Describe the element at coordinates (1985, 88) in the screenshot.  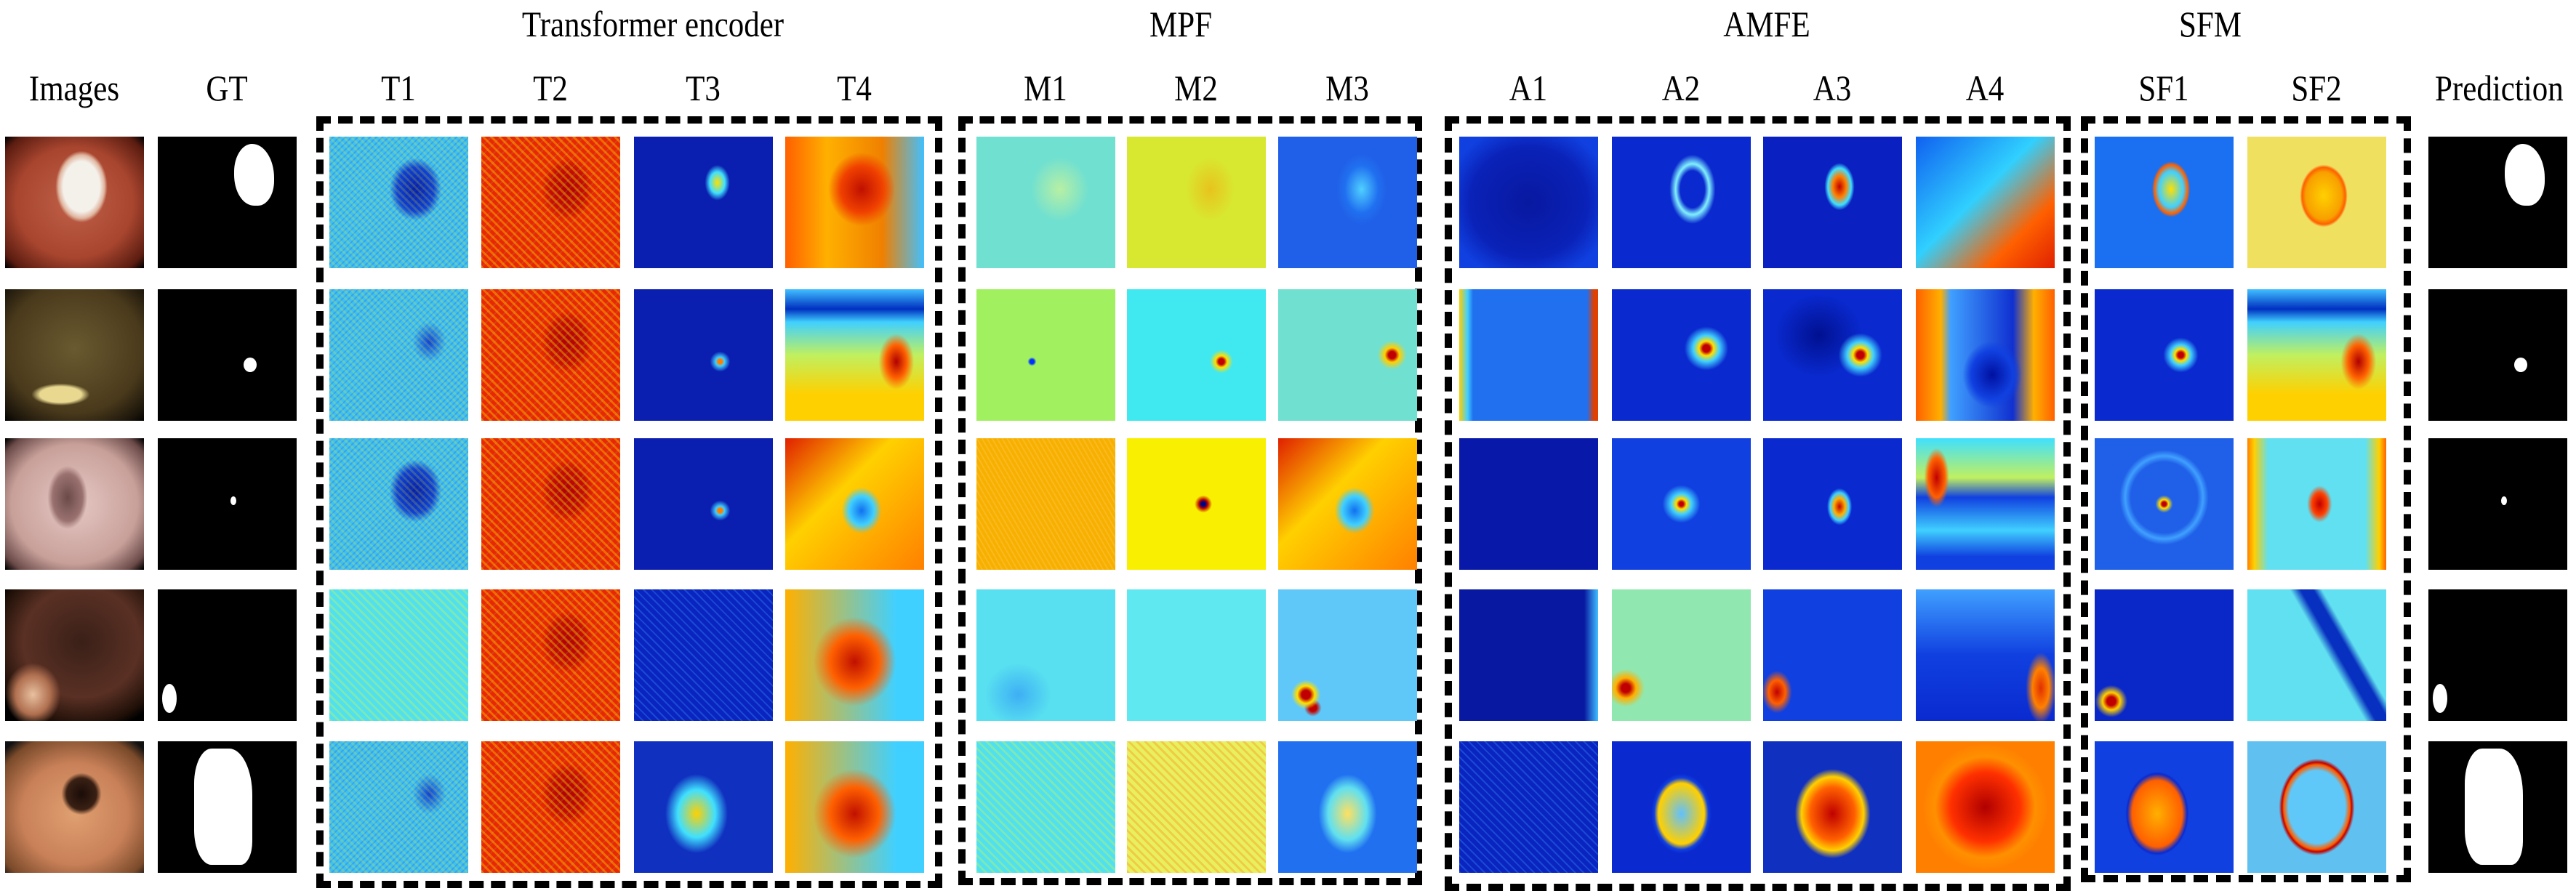
I see `column-label-a4: A4` at that location.